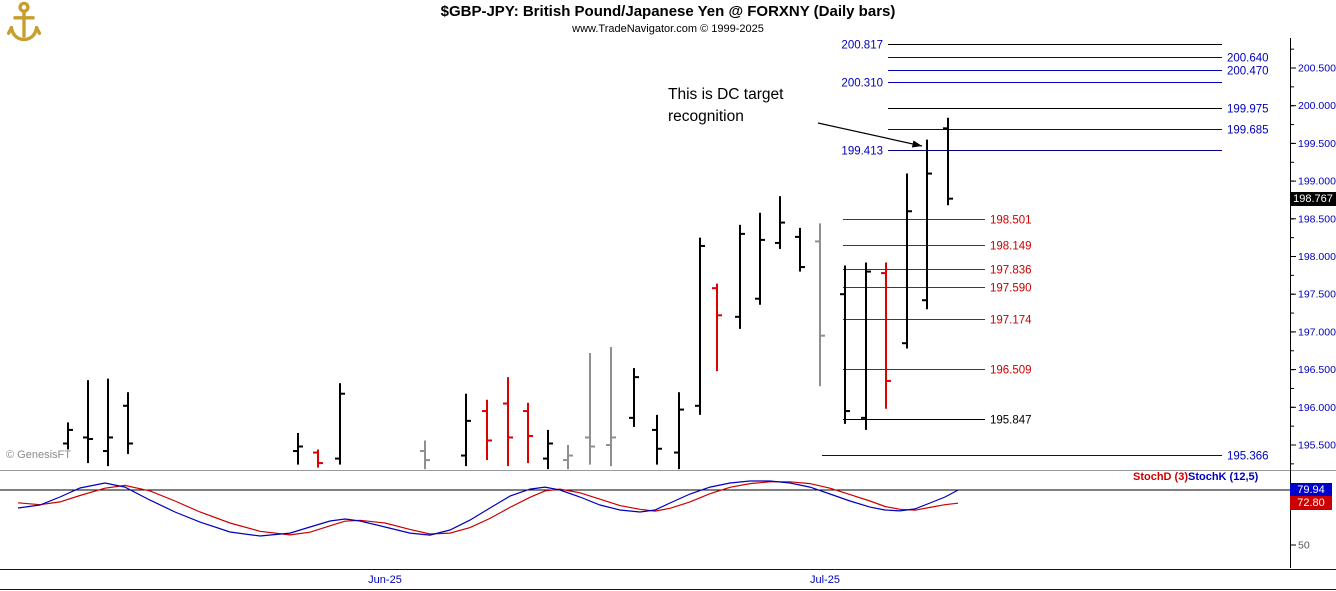 This screenshot has height=591, width=1336. I want to click on price-axis-label: 197.000, so click(1317, 332).